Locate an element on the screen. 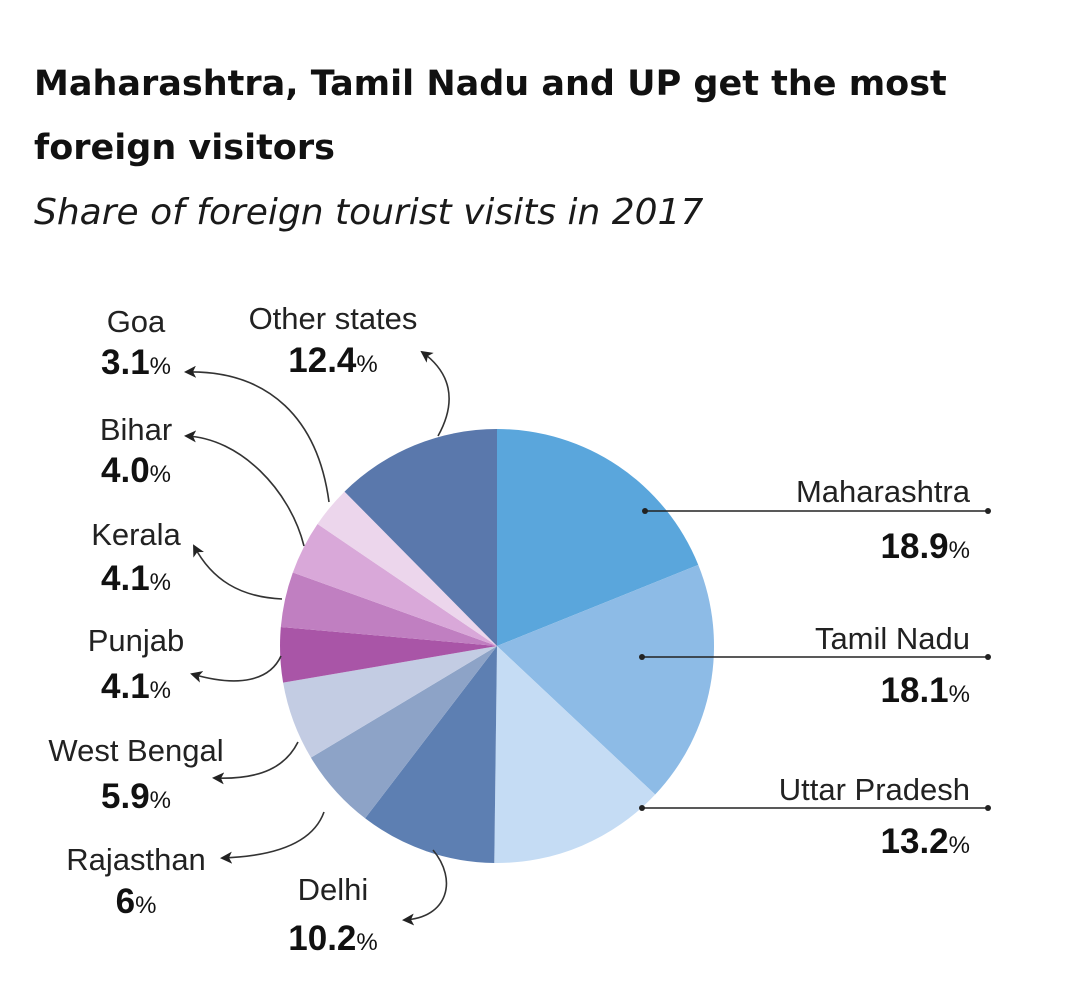 This screenshot has height=1008, width=1080. pie-slice-kerala is located at coordinates (388, 609).